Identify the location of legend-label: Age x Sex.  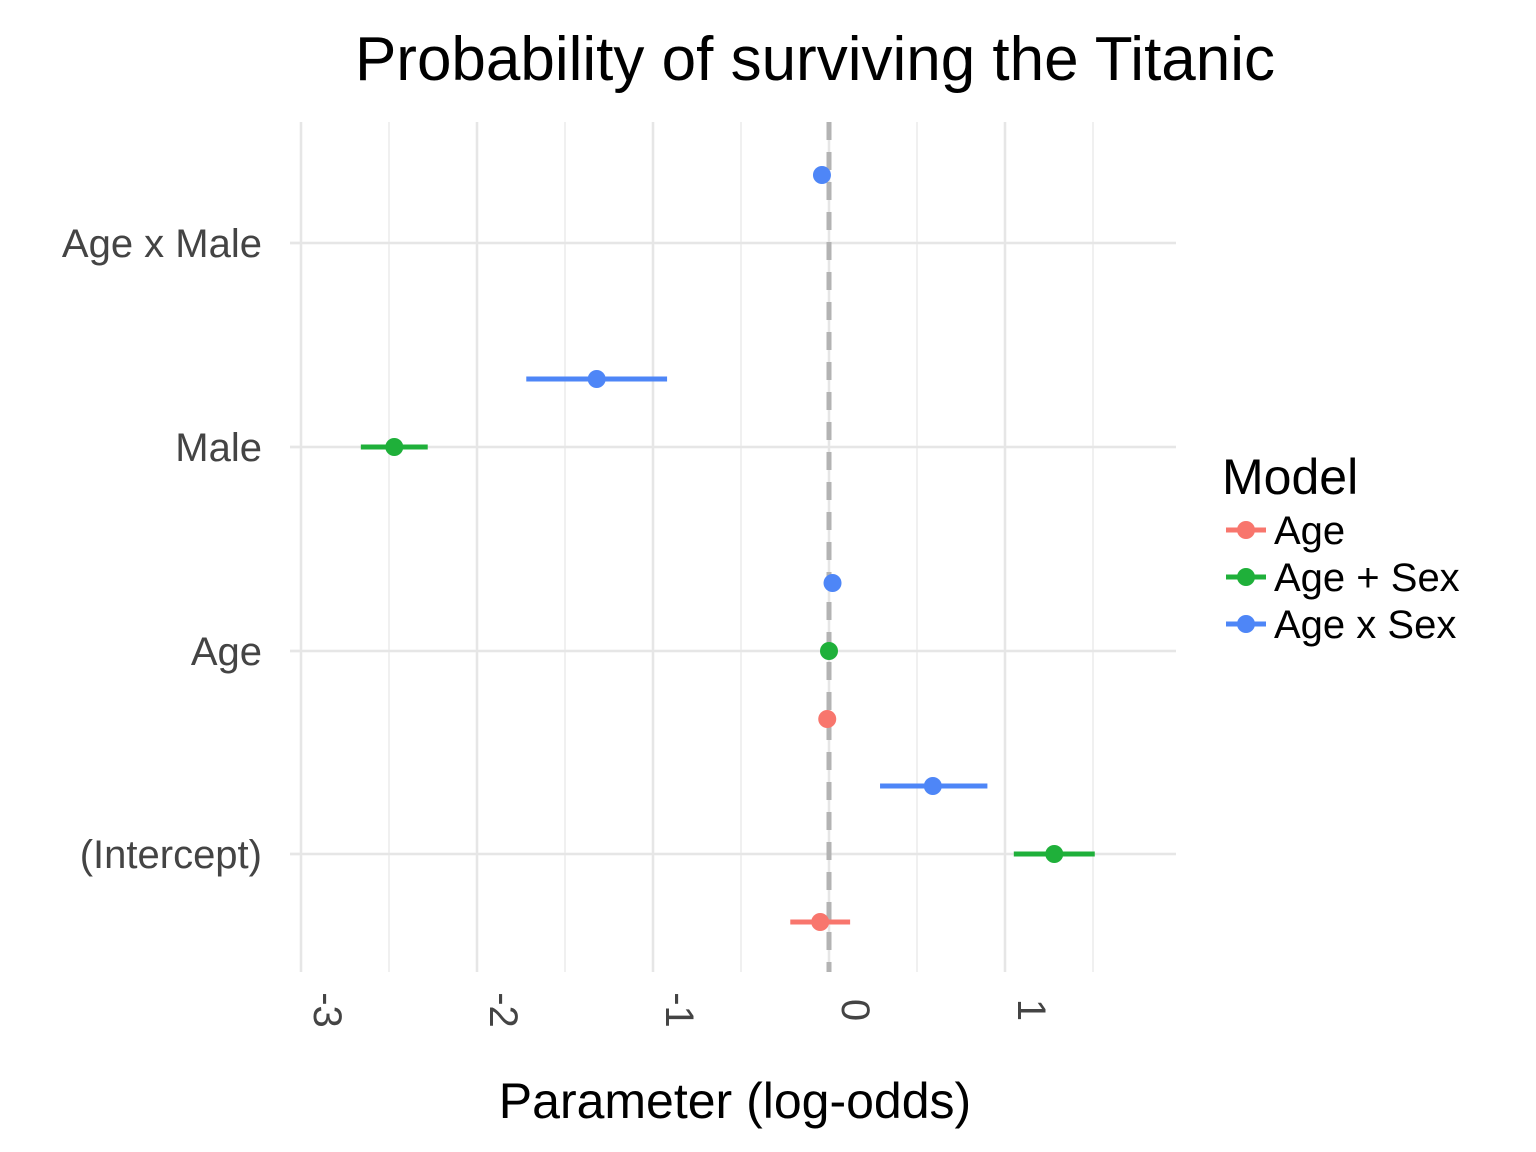
(1365, 625).